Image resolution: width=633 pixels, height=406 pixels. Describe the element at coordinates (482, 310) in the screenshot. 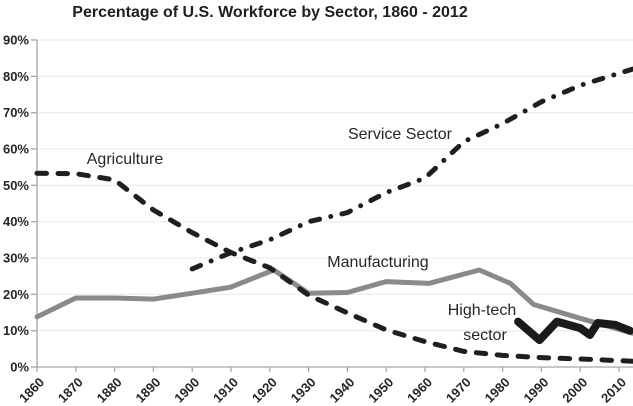

I see `high-tech-label-line1: High-tech` at that location.